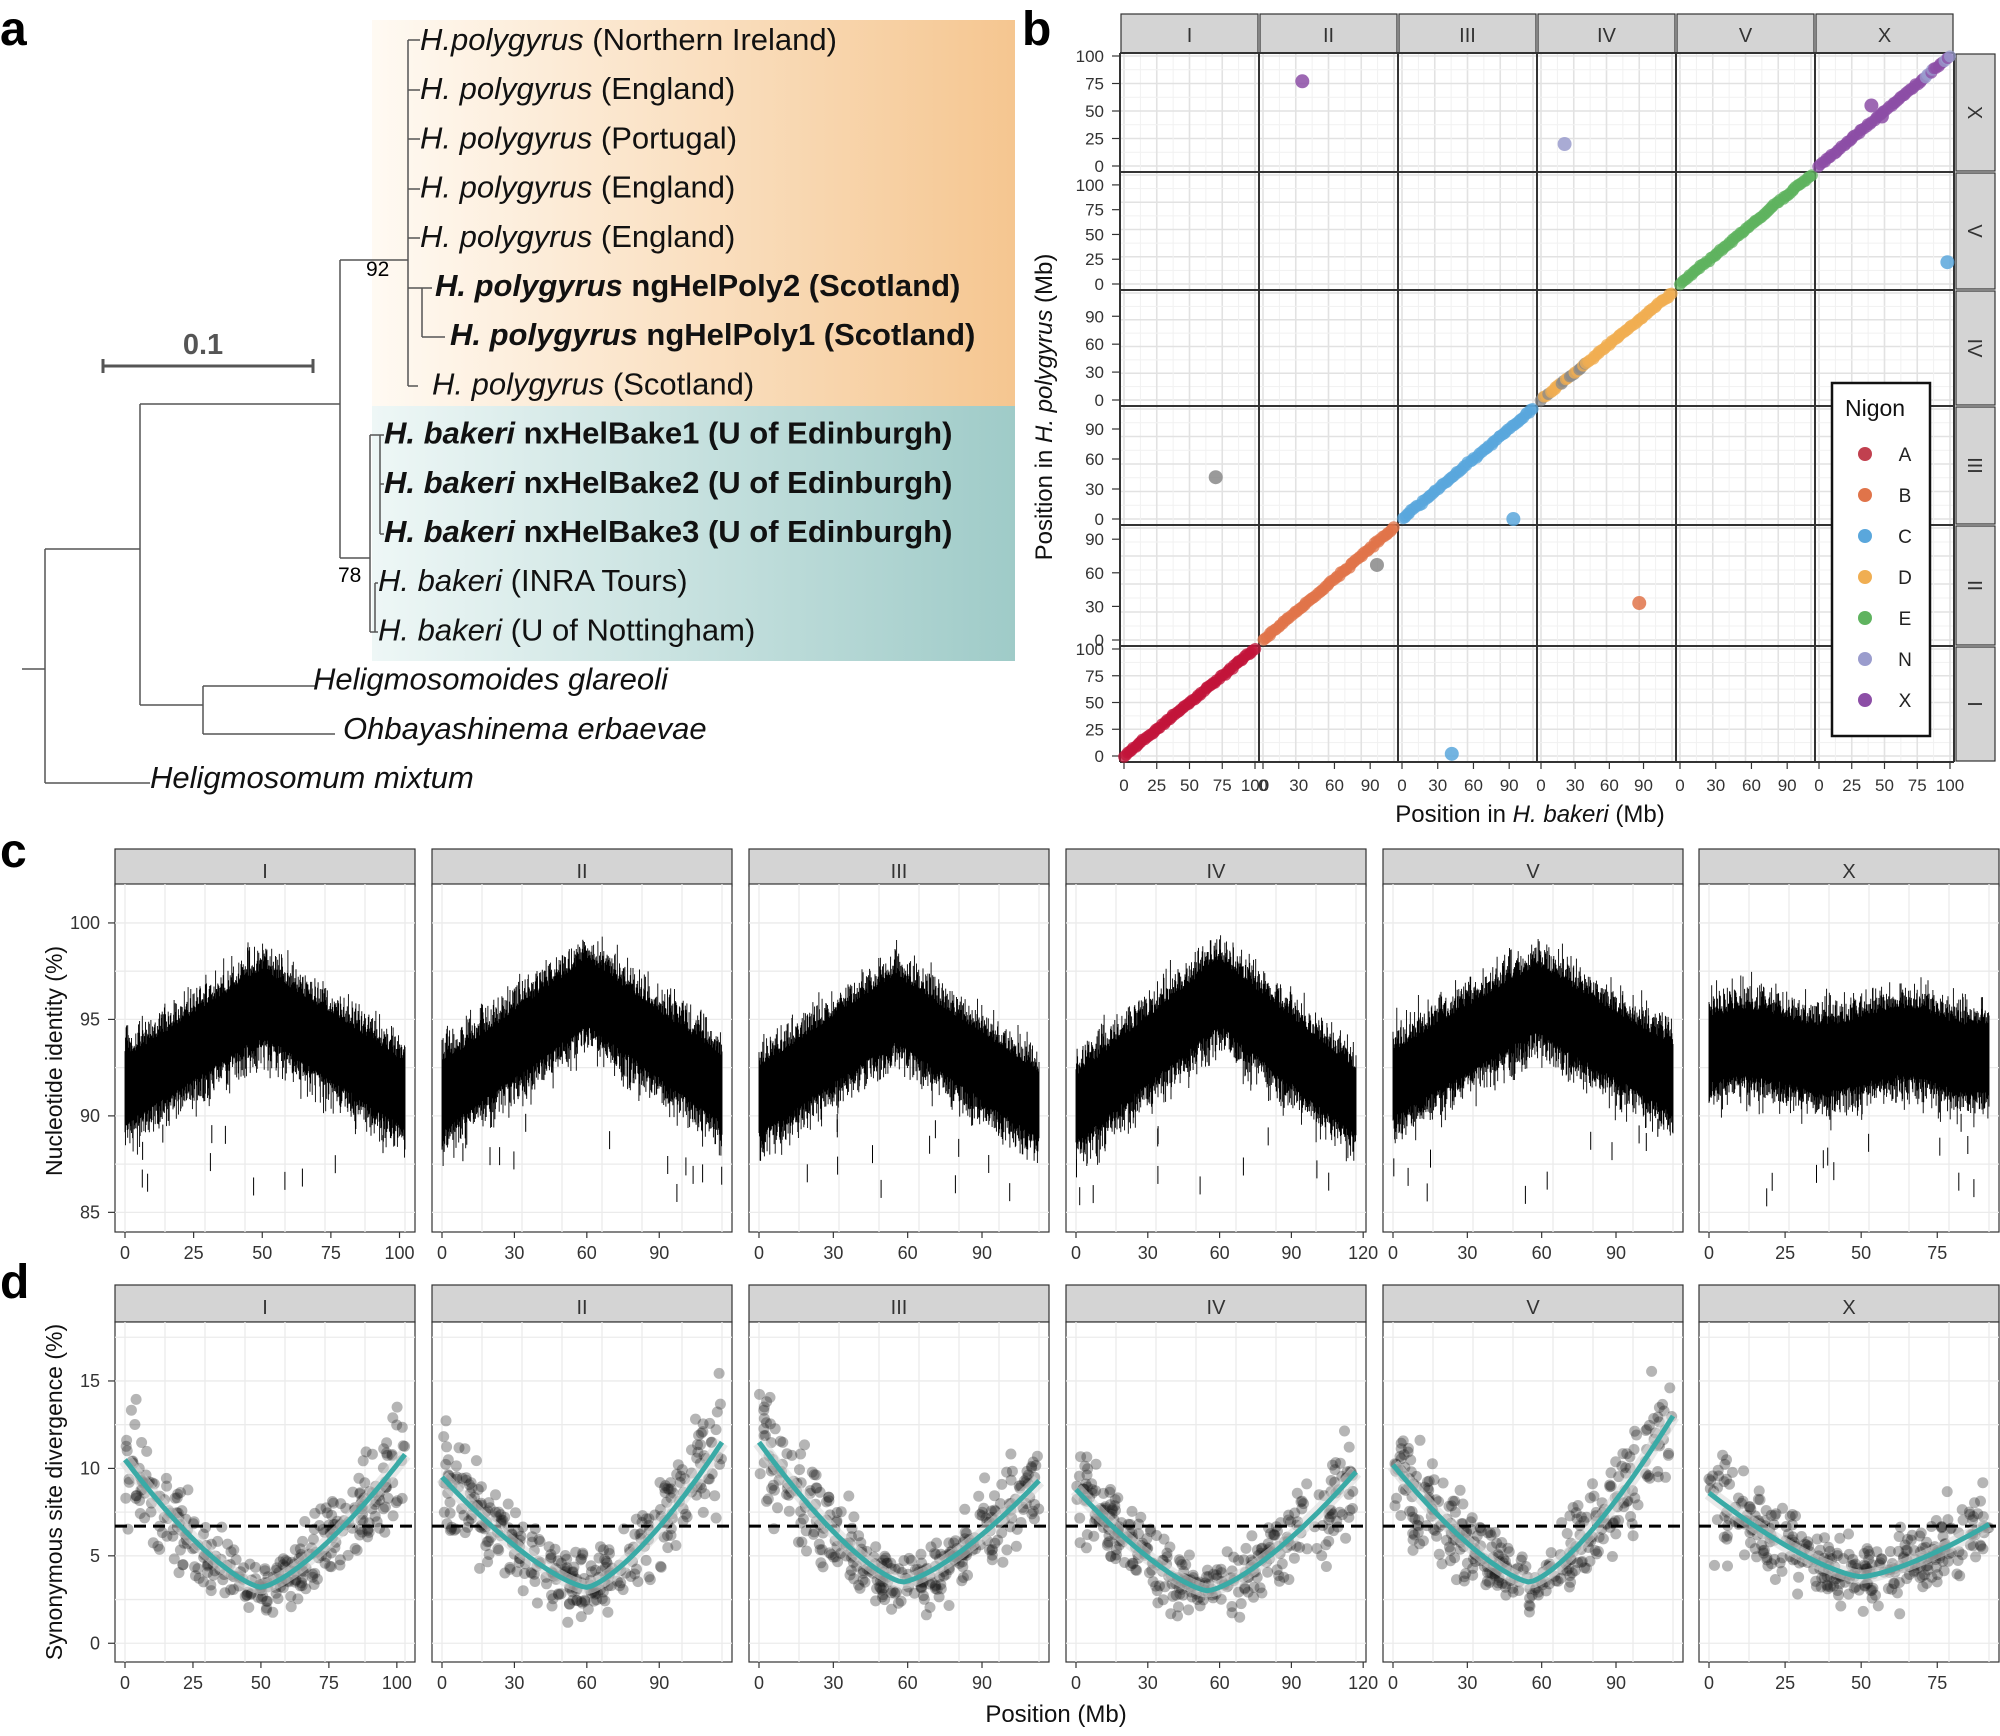 This screenshot has height=1736, width=2000. Describe the element at coordinates (329, 1683) in the screenshot. I see `x-tick-label: 75` at that location.